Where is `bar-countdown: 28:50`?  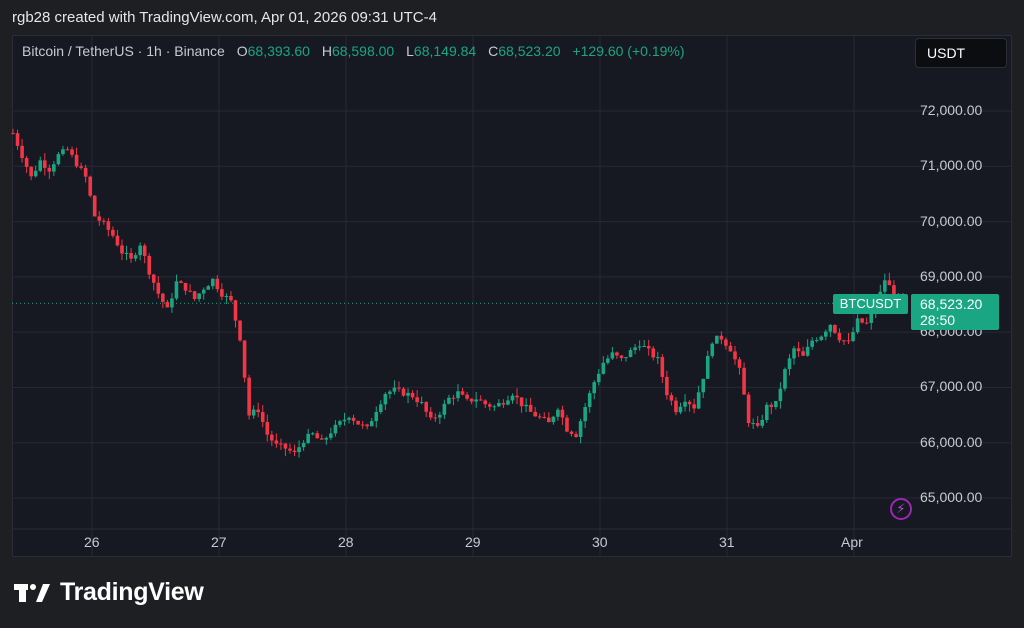 bar-countdown: 28:50 is located at coordinates (938, 320).